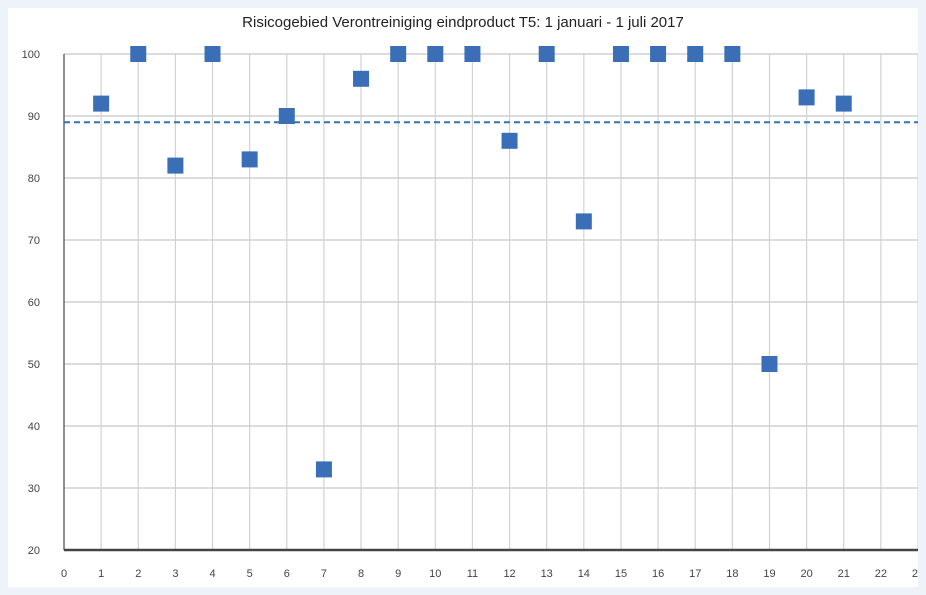 The height and width of the screenshot is (595, 926). I want to click on y-tick-label: 20, so click(34, 551).